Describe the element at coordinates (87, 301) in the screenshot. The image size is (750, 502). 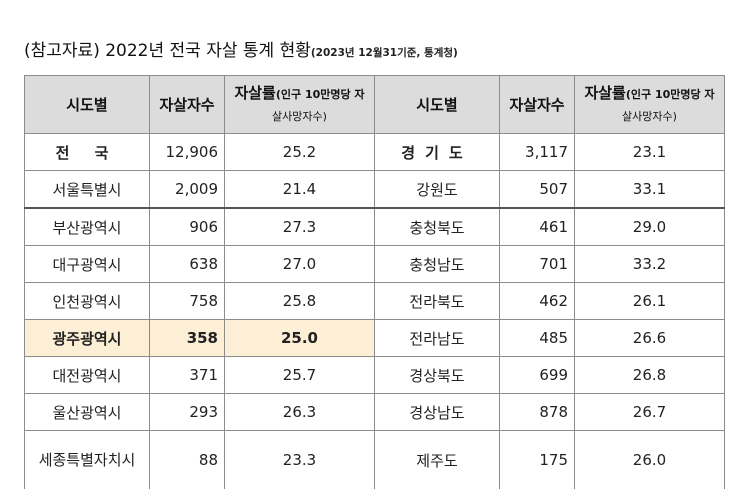
I see `cell-region-left: 인천광역시` at that location.